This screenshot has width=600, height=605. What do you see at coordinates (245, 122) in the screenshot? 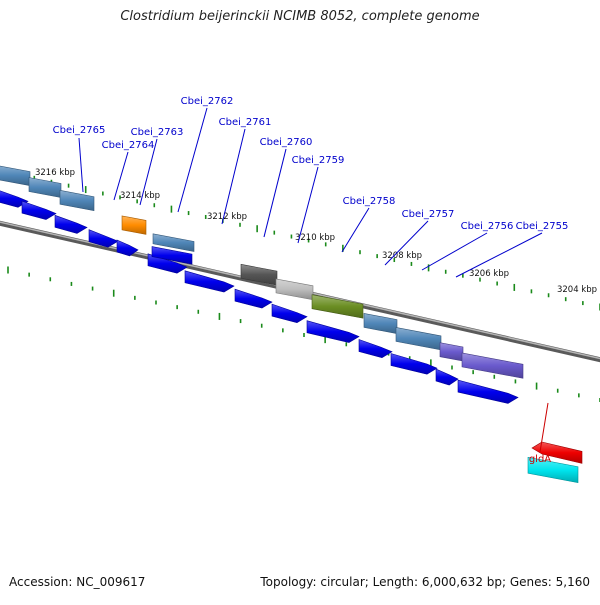
I see `gene-label: Cbei_2761` at bounding box center [245, 122].